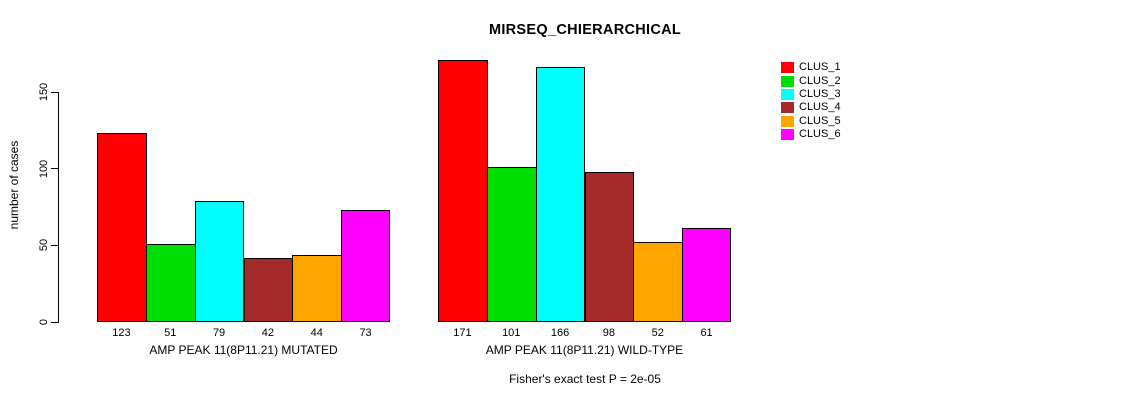 Image resolution: width=1140 pixels, height=400 pixels. I want to click on legend-item-clus_6: CLUS_6, so click(811, 134).